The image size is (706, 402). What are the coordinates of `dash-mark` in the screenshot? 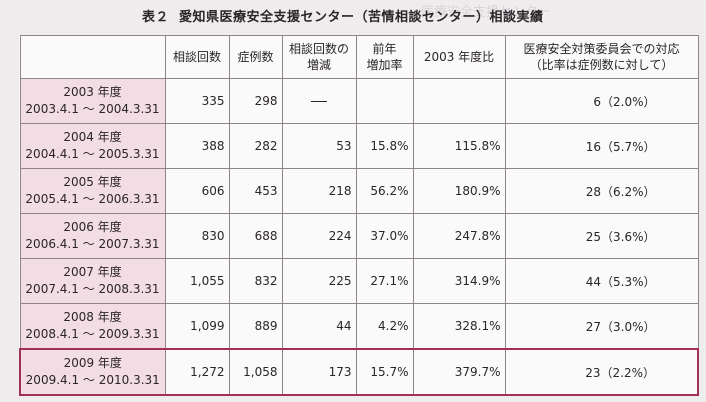 It's located at (319, 101).